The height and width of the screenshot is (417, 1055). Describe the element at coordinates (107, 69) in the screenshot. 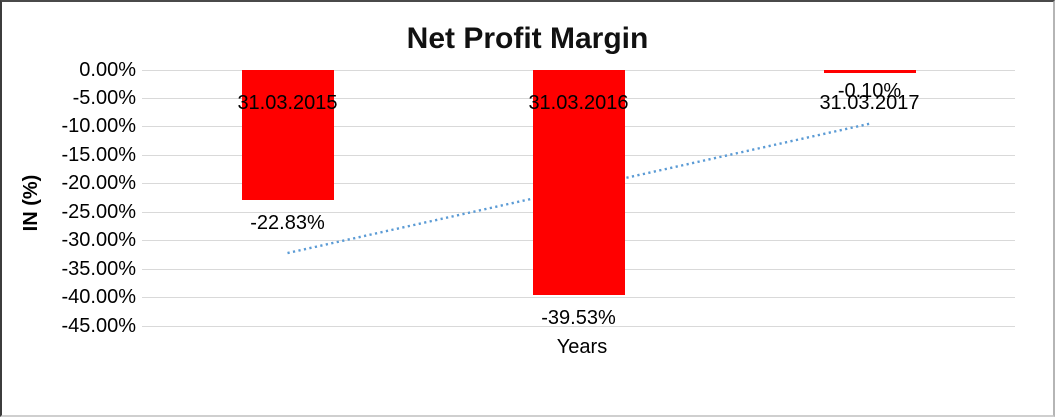

I see `y-axis-tick-label: 0.00%` at that location.